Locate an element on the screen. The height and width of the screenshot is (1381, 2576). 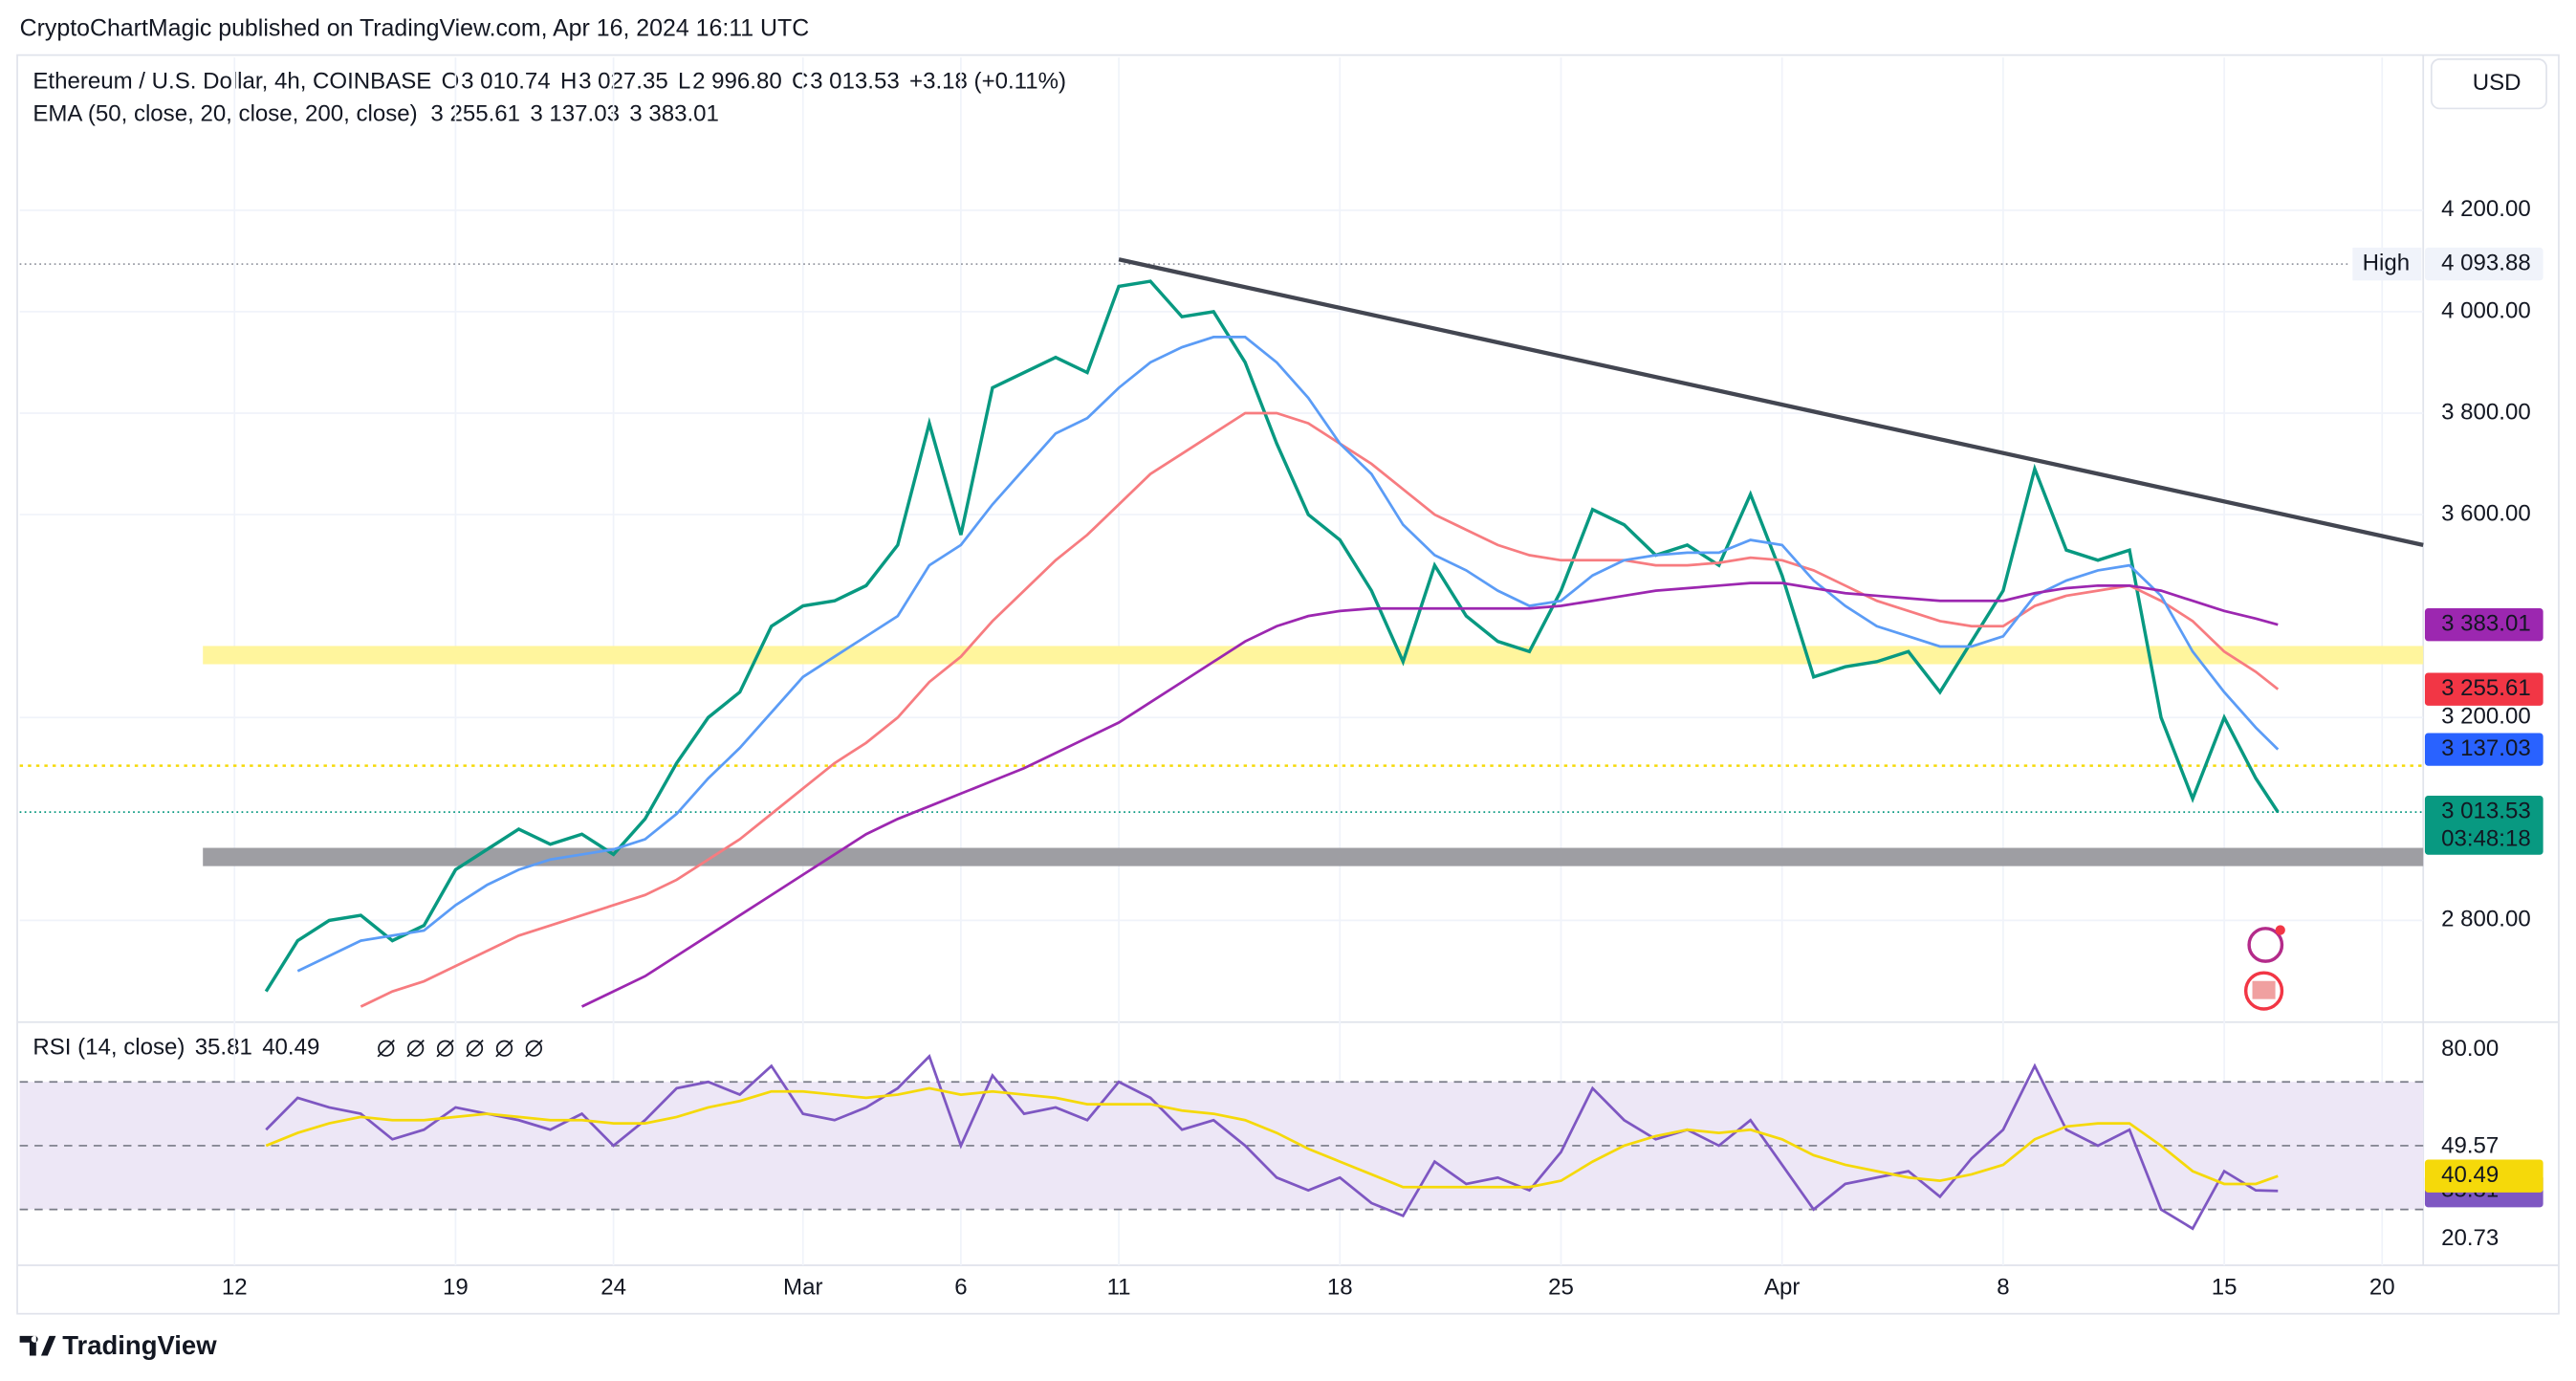
ohlc-value: 3 010.74 is located at coordinates (506, 81).